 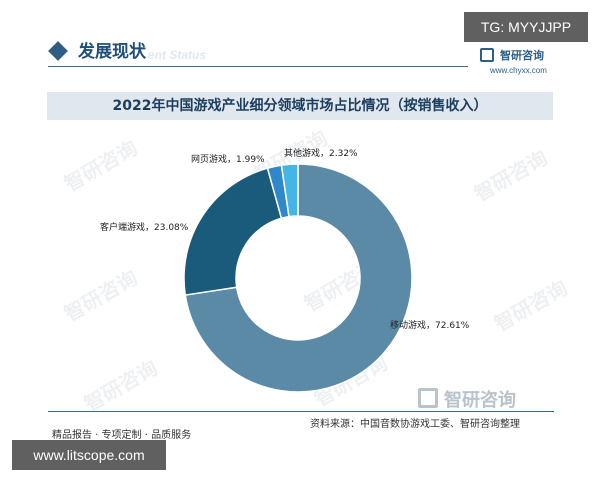 What do you see at coordinates (321, 153) in the screenshot?
I see `slice-label: 其他游戏，2.32%` at bounding box center [321, 153].